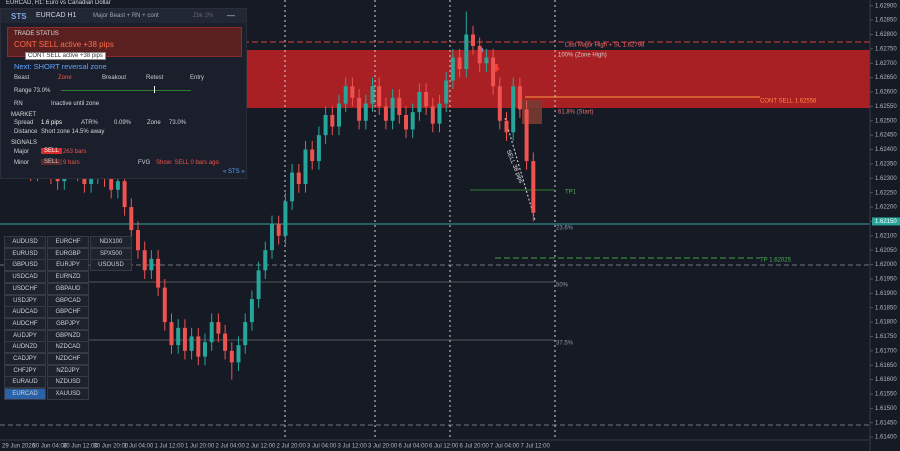 Image resolution: width=900 pixels, height=451 pixels. What do you see at coordinates (444, 447) in the screenshot?
I see `x-tick-label: 6 Jul 12:00` at bounding box center [444, 447].